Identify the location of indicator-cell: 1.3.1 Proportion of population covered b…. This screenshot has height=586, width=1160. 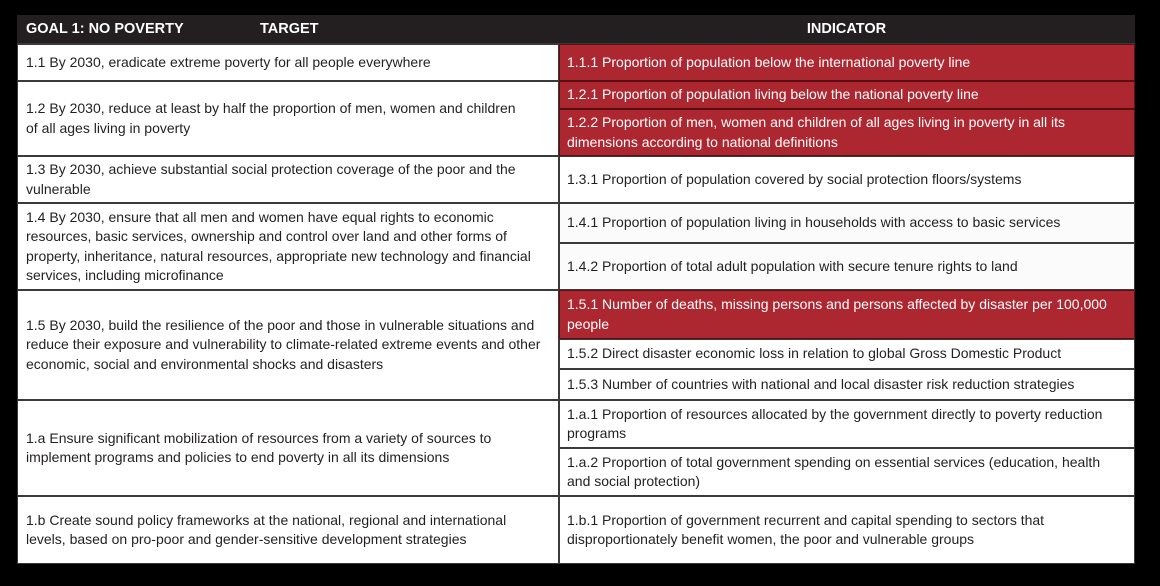
(847, 179).